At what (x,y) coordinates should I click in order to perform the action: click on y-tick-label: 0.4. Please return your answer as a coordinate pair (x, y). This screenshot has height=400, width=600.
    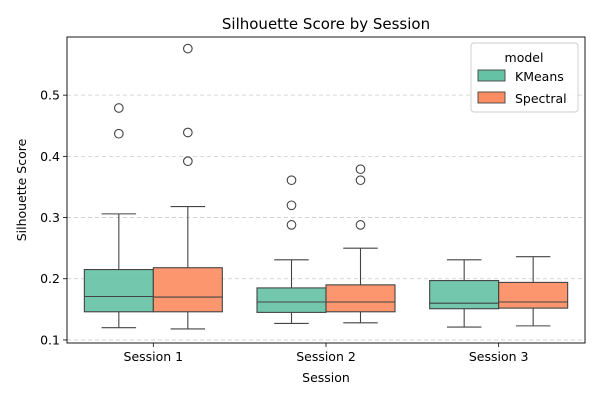
    Looking at the image, I should click on (50, 156).